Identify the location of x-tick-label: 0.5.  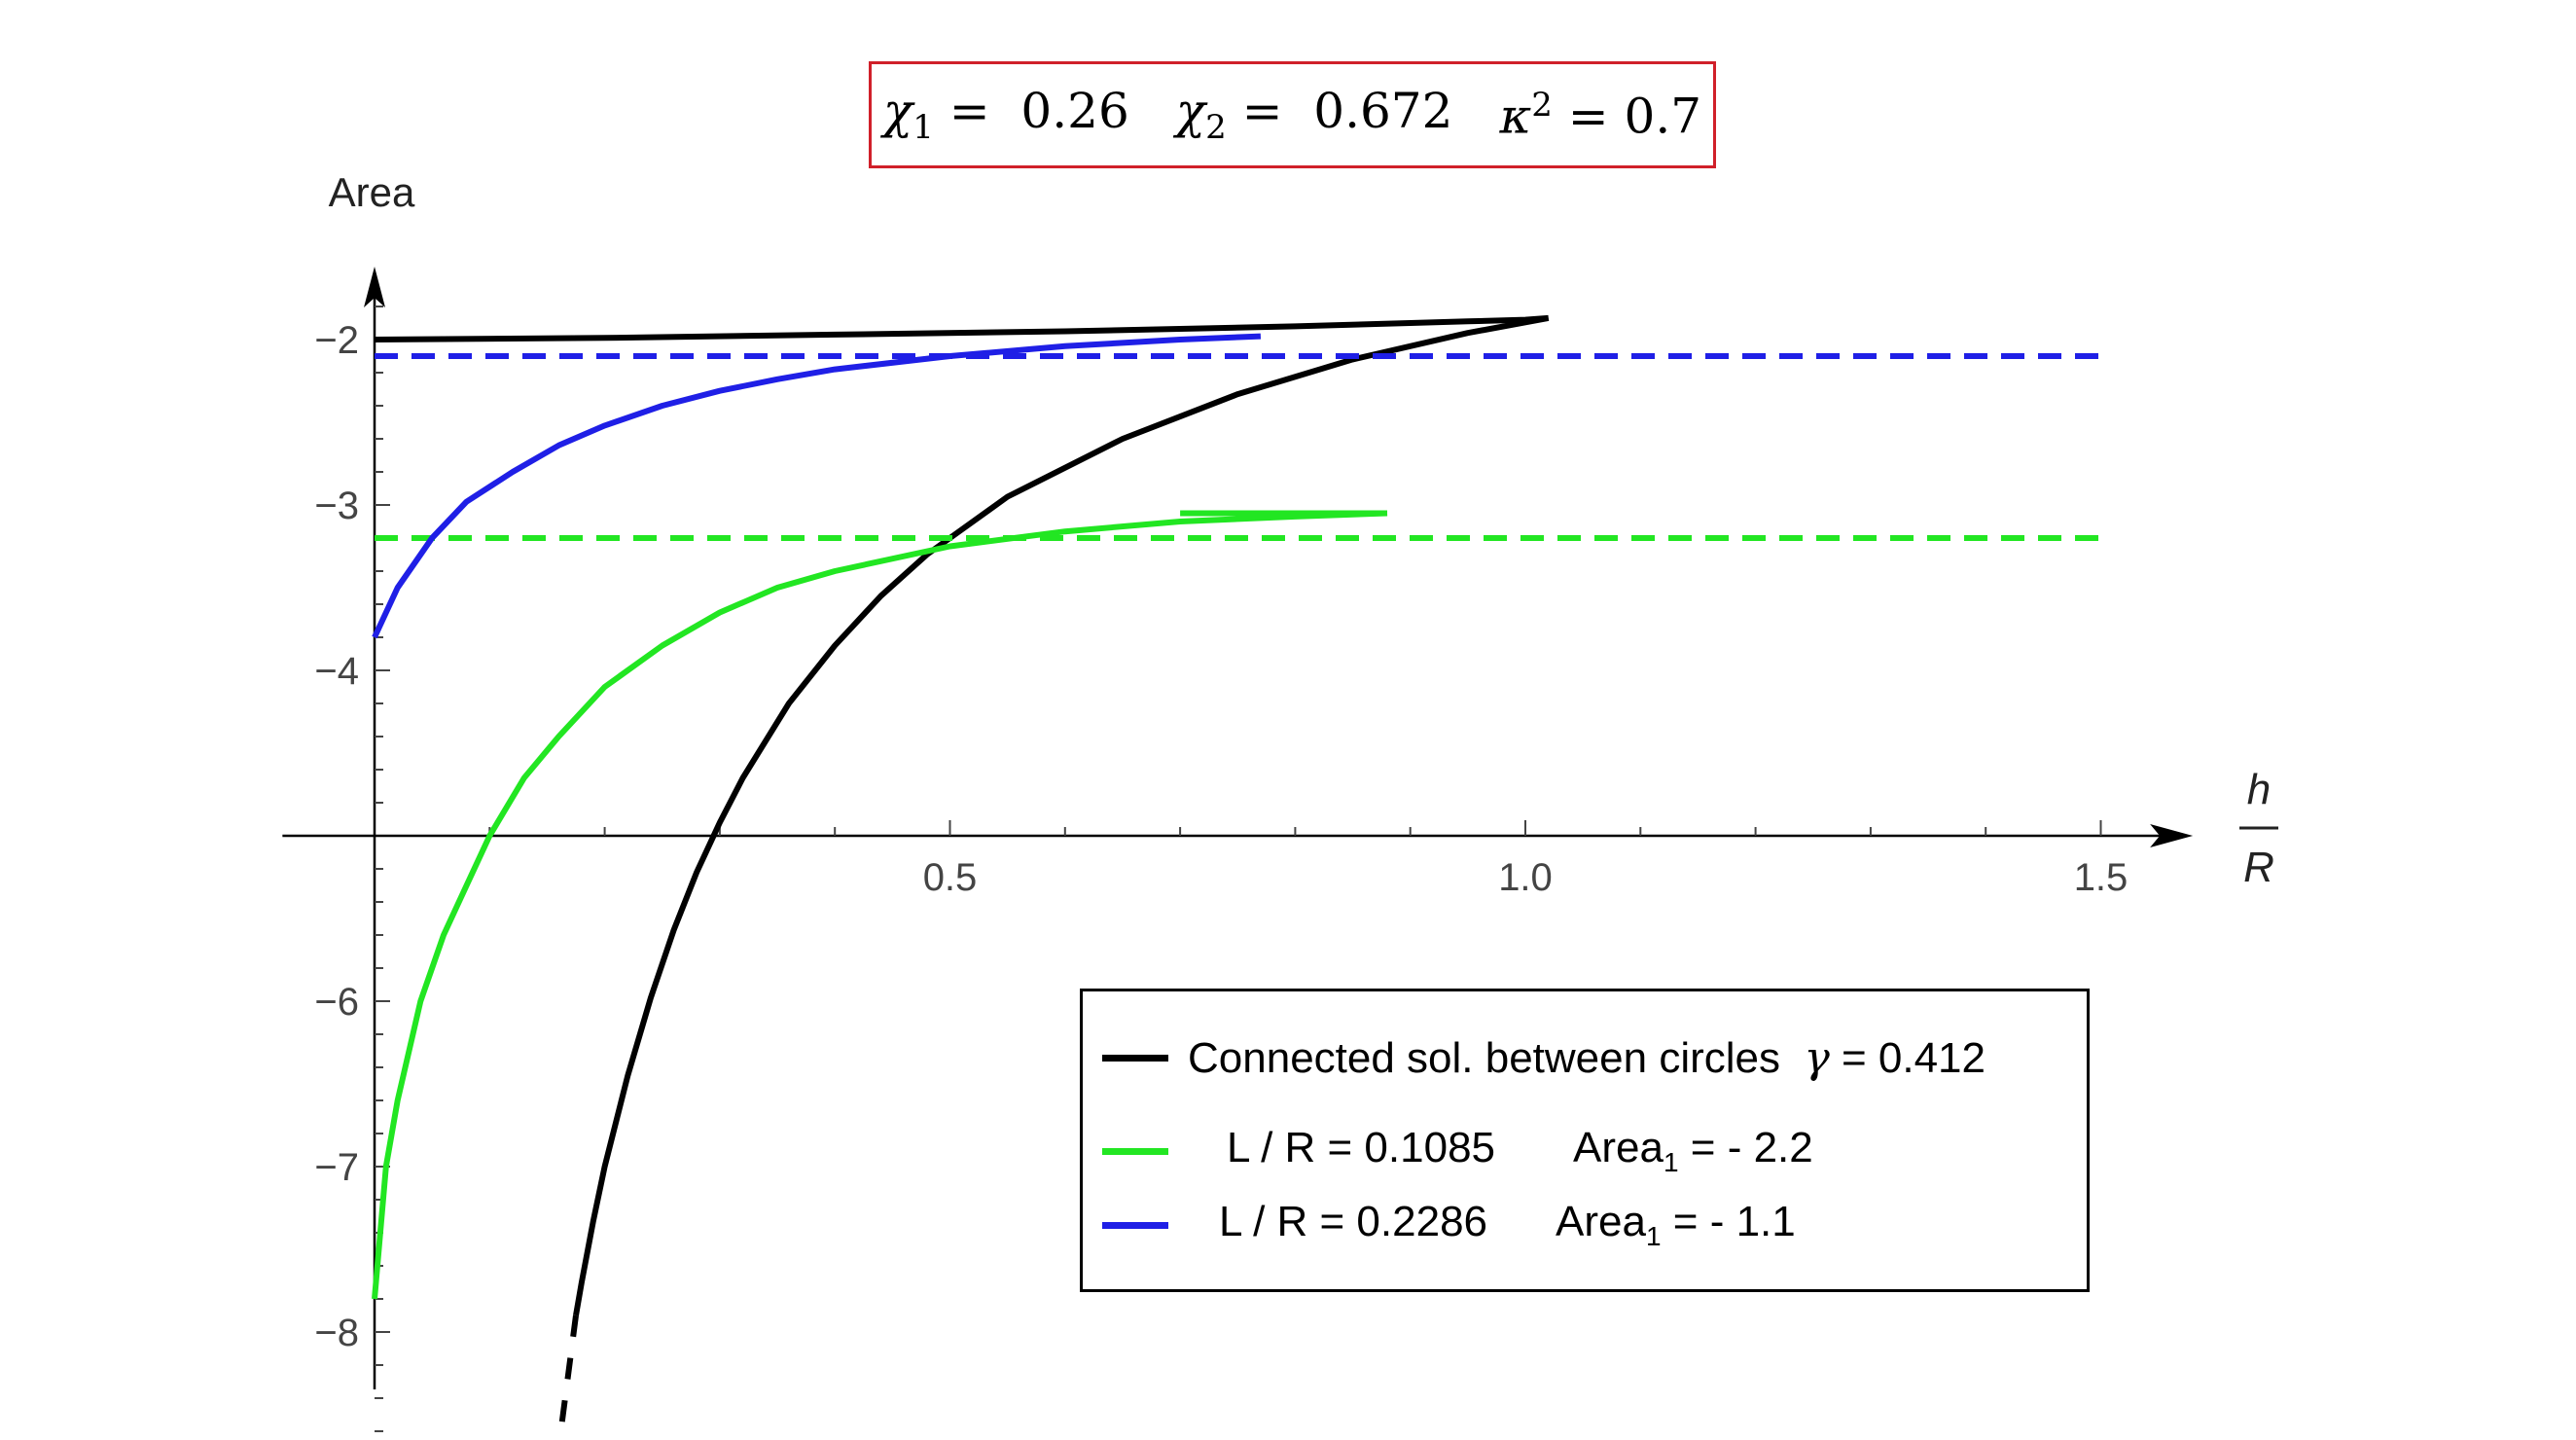
(950, 877).